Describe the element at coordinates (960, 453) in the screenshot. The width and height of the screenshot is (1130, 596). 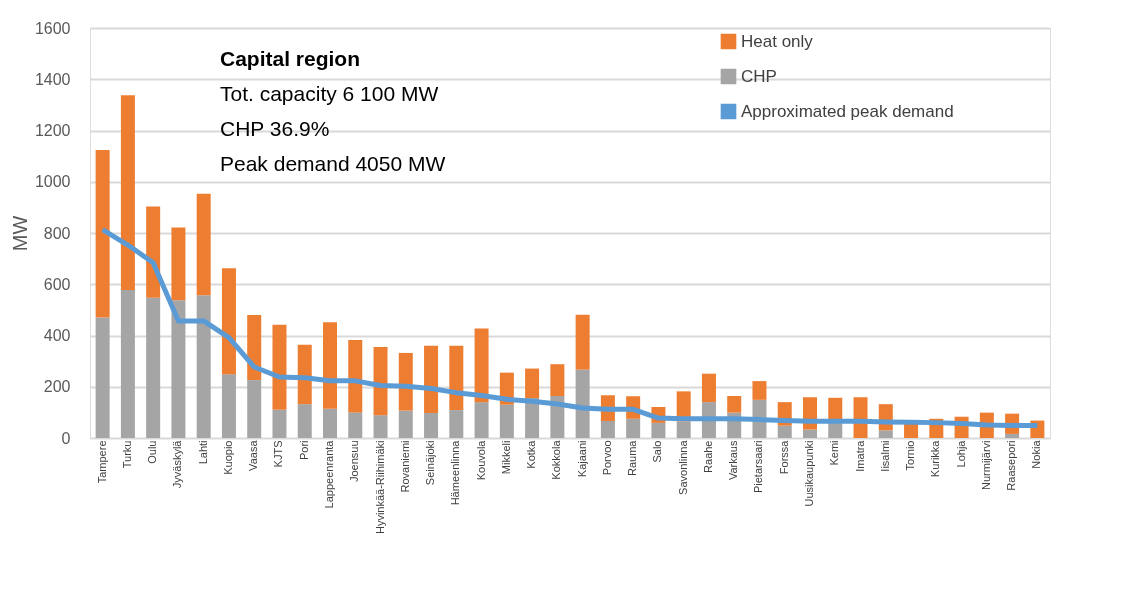
I see `x-tick-label: Lohja` at that location.